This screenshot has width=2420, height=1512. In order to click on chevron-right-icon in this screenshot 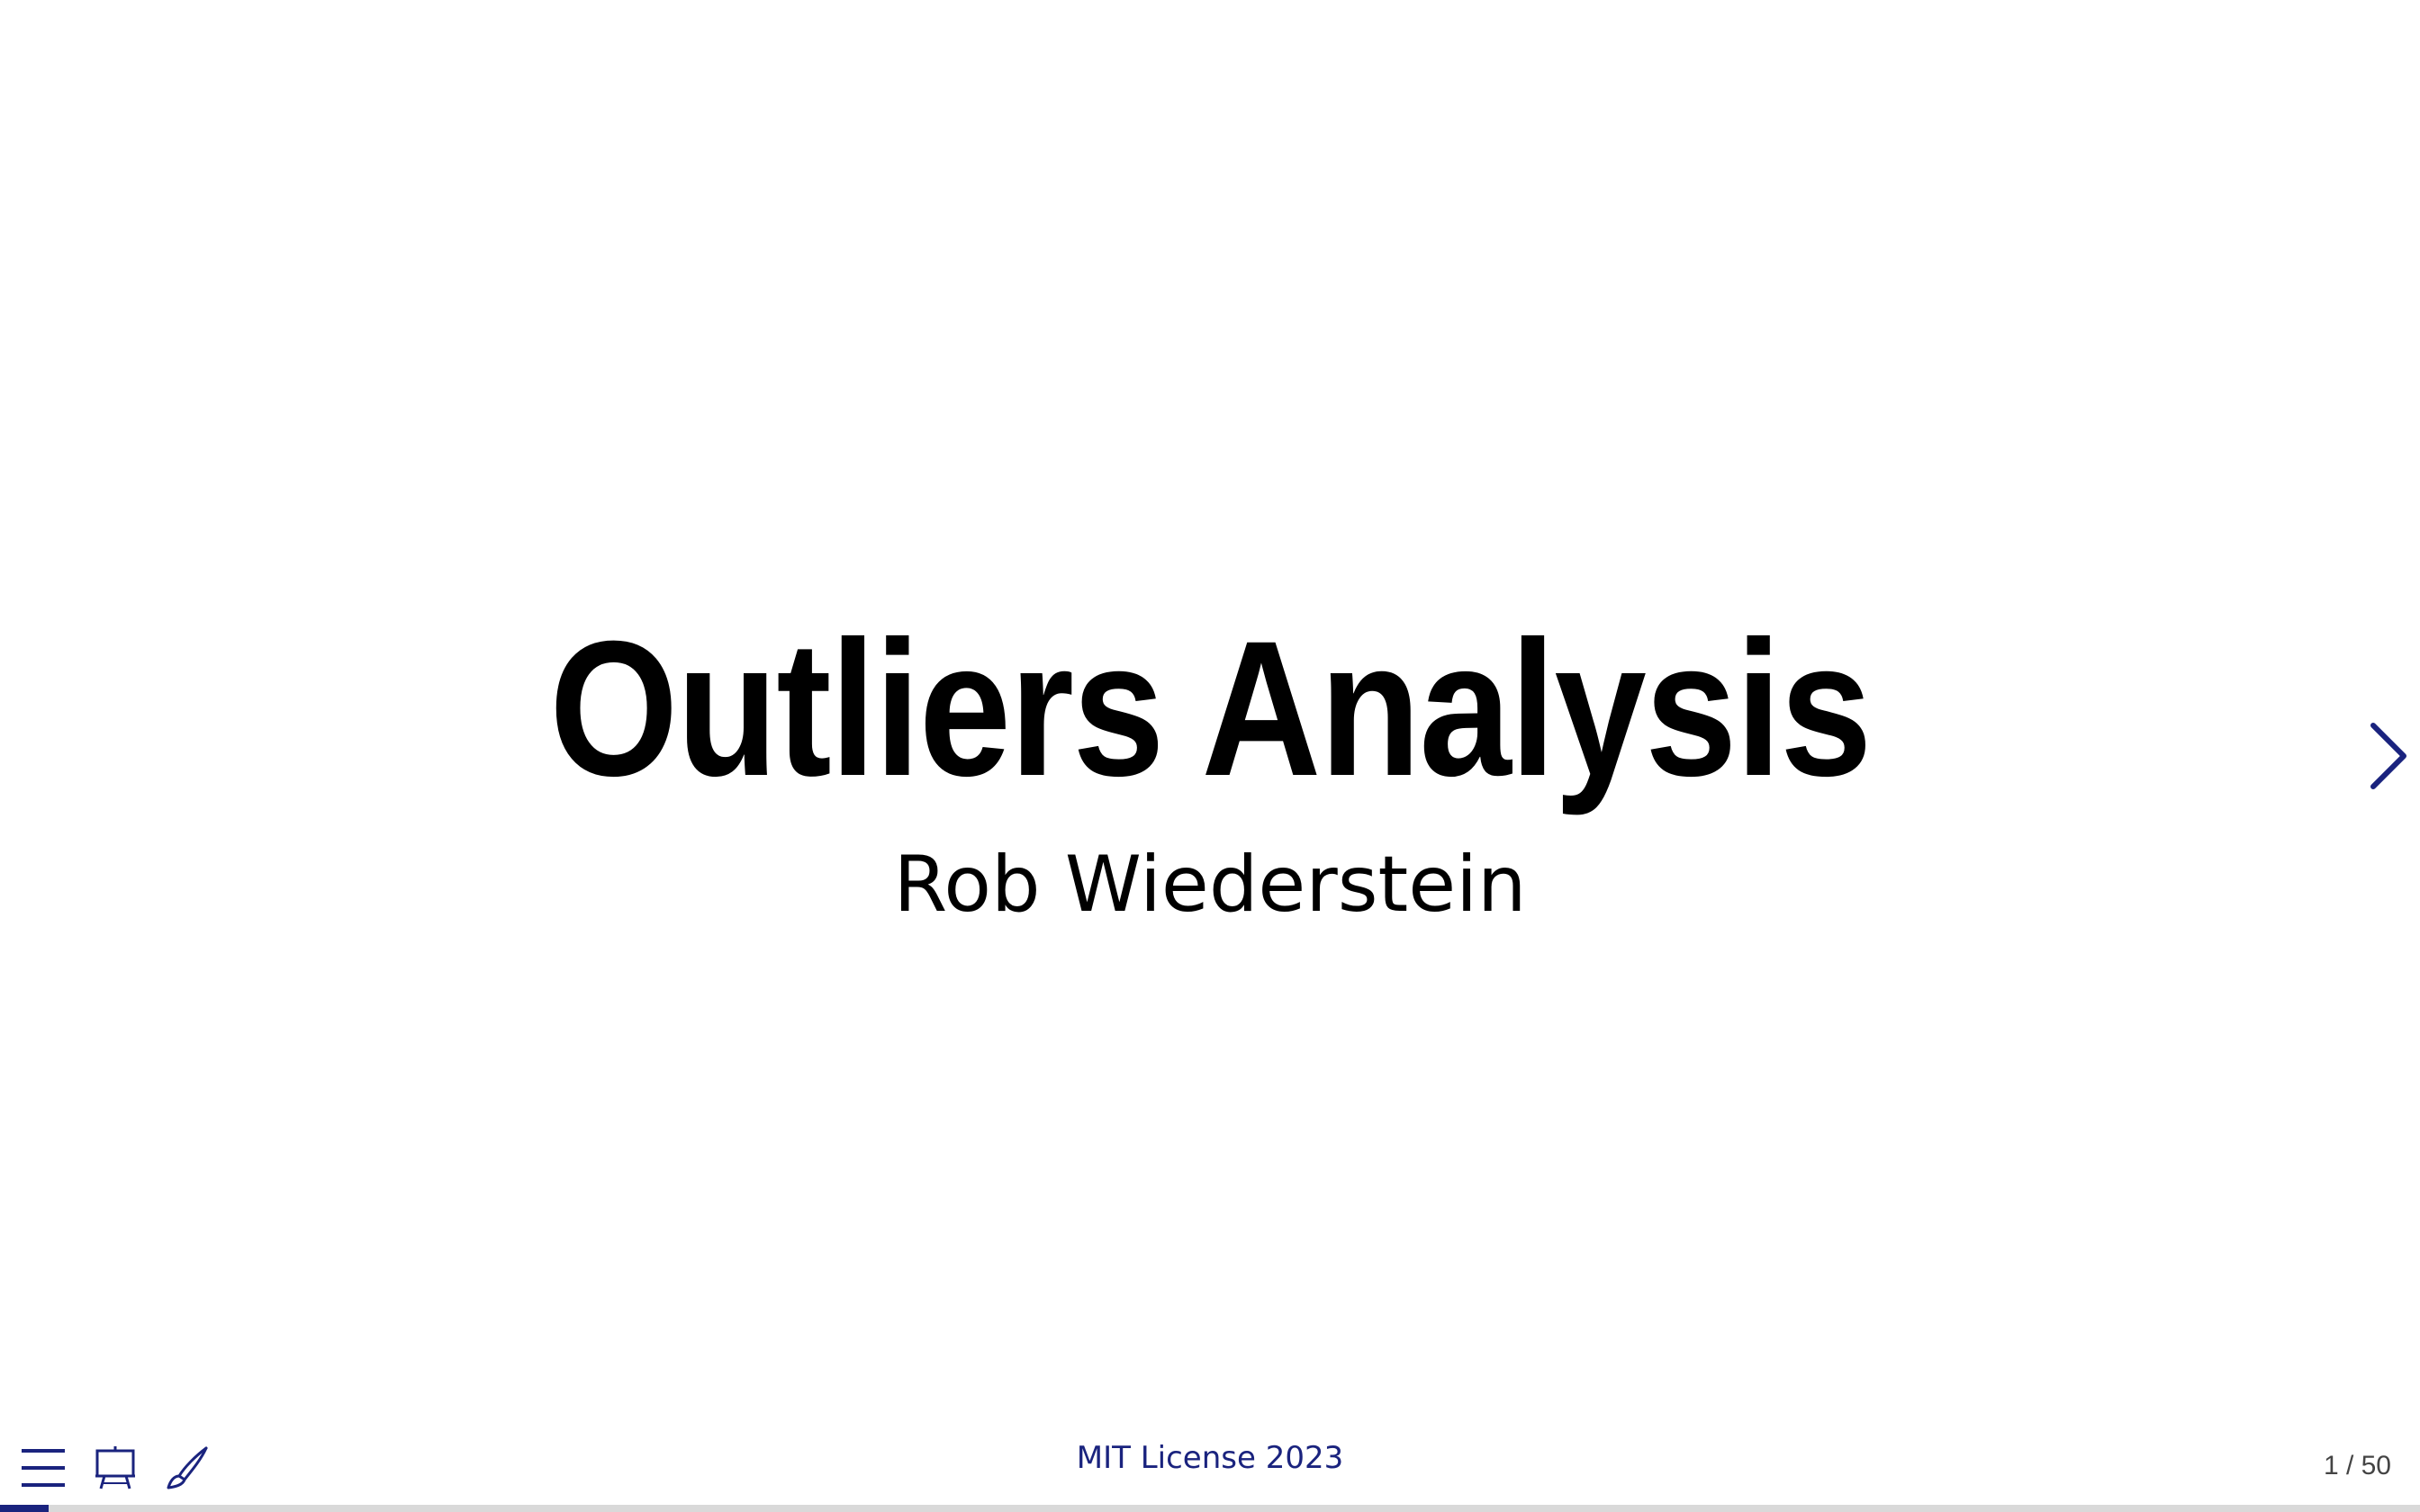, I will do `click(2388, 756)`.